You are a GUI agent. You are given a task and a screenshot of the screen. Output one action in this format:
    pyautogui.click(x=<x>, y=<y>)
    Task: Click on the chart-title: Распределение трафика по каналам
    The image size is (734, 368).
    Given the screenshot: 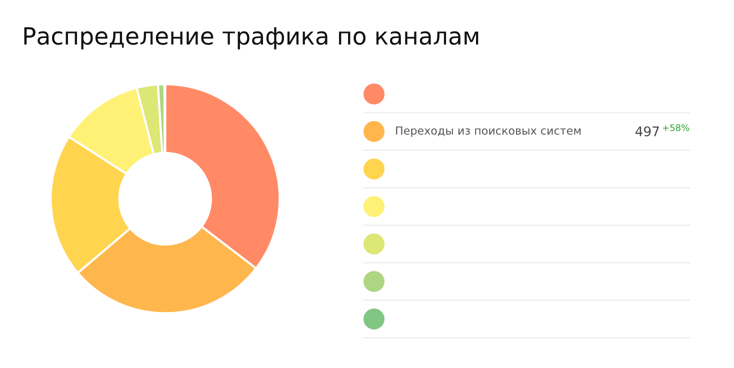 What is the action you would take?
    pyautogui.click(x=251, y=38)
    